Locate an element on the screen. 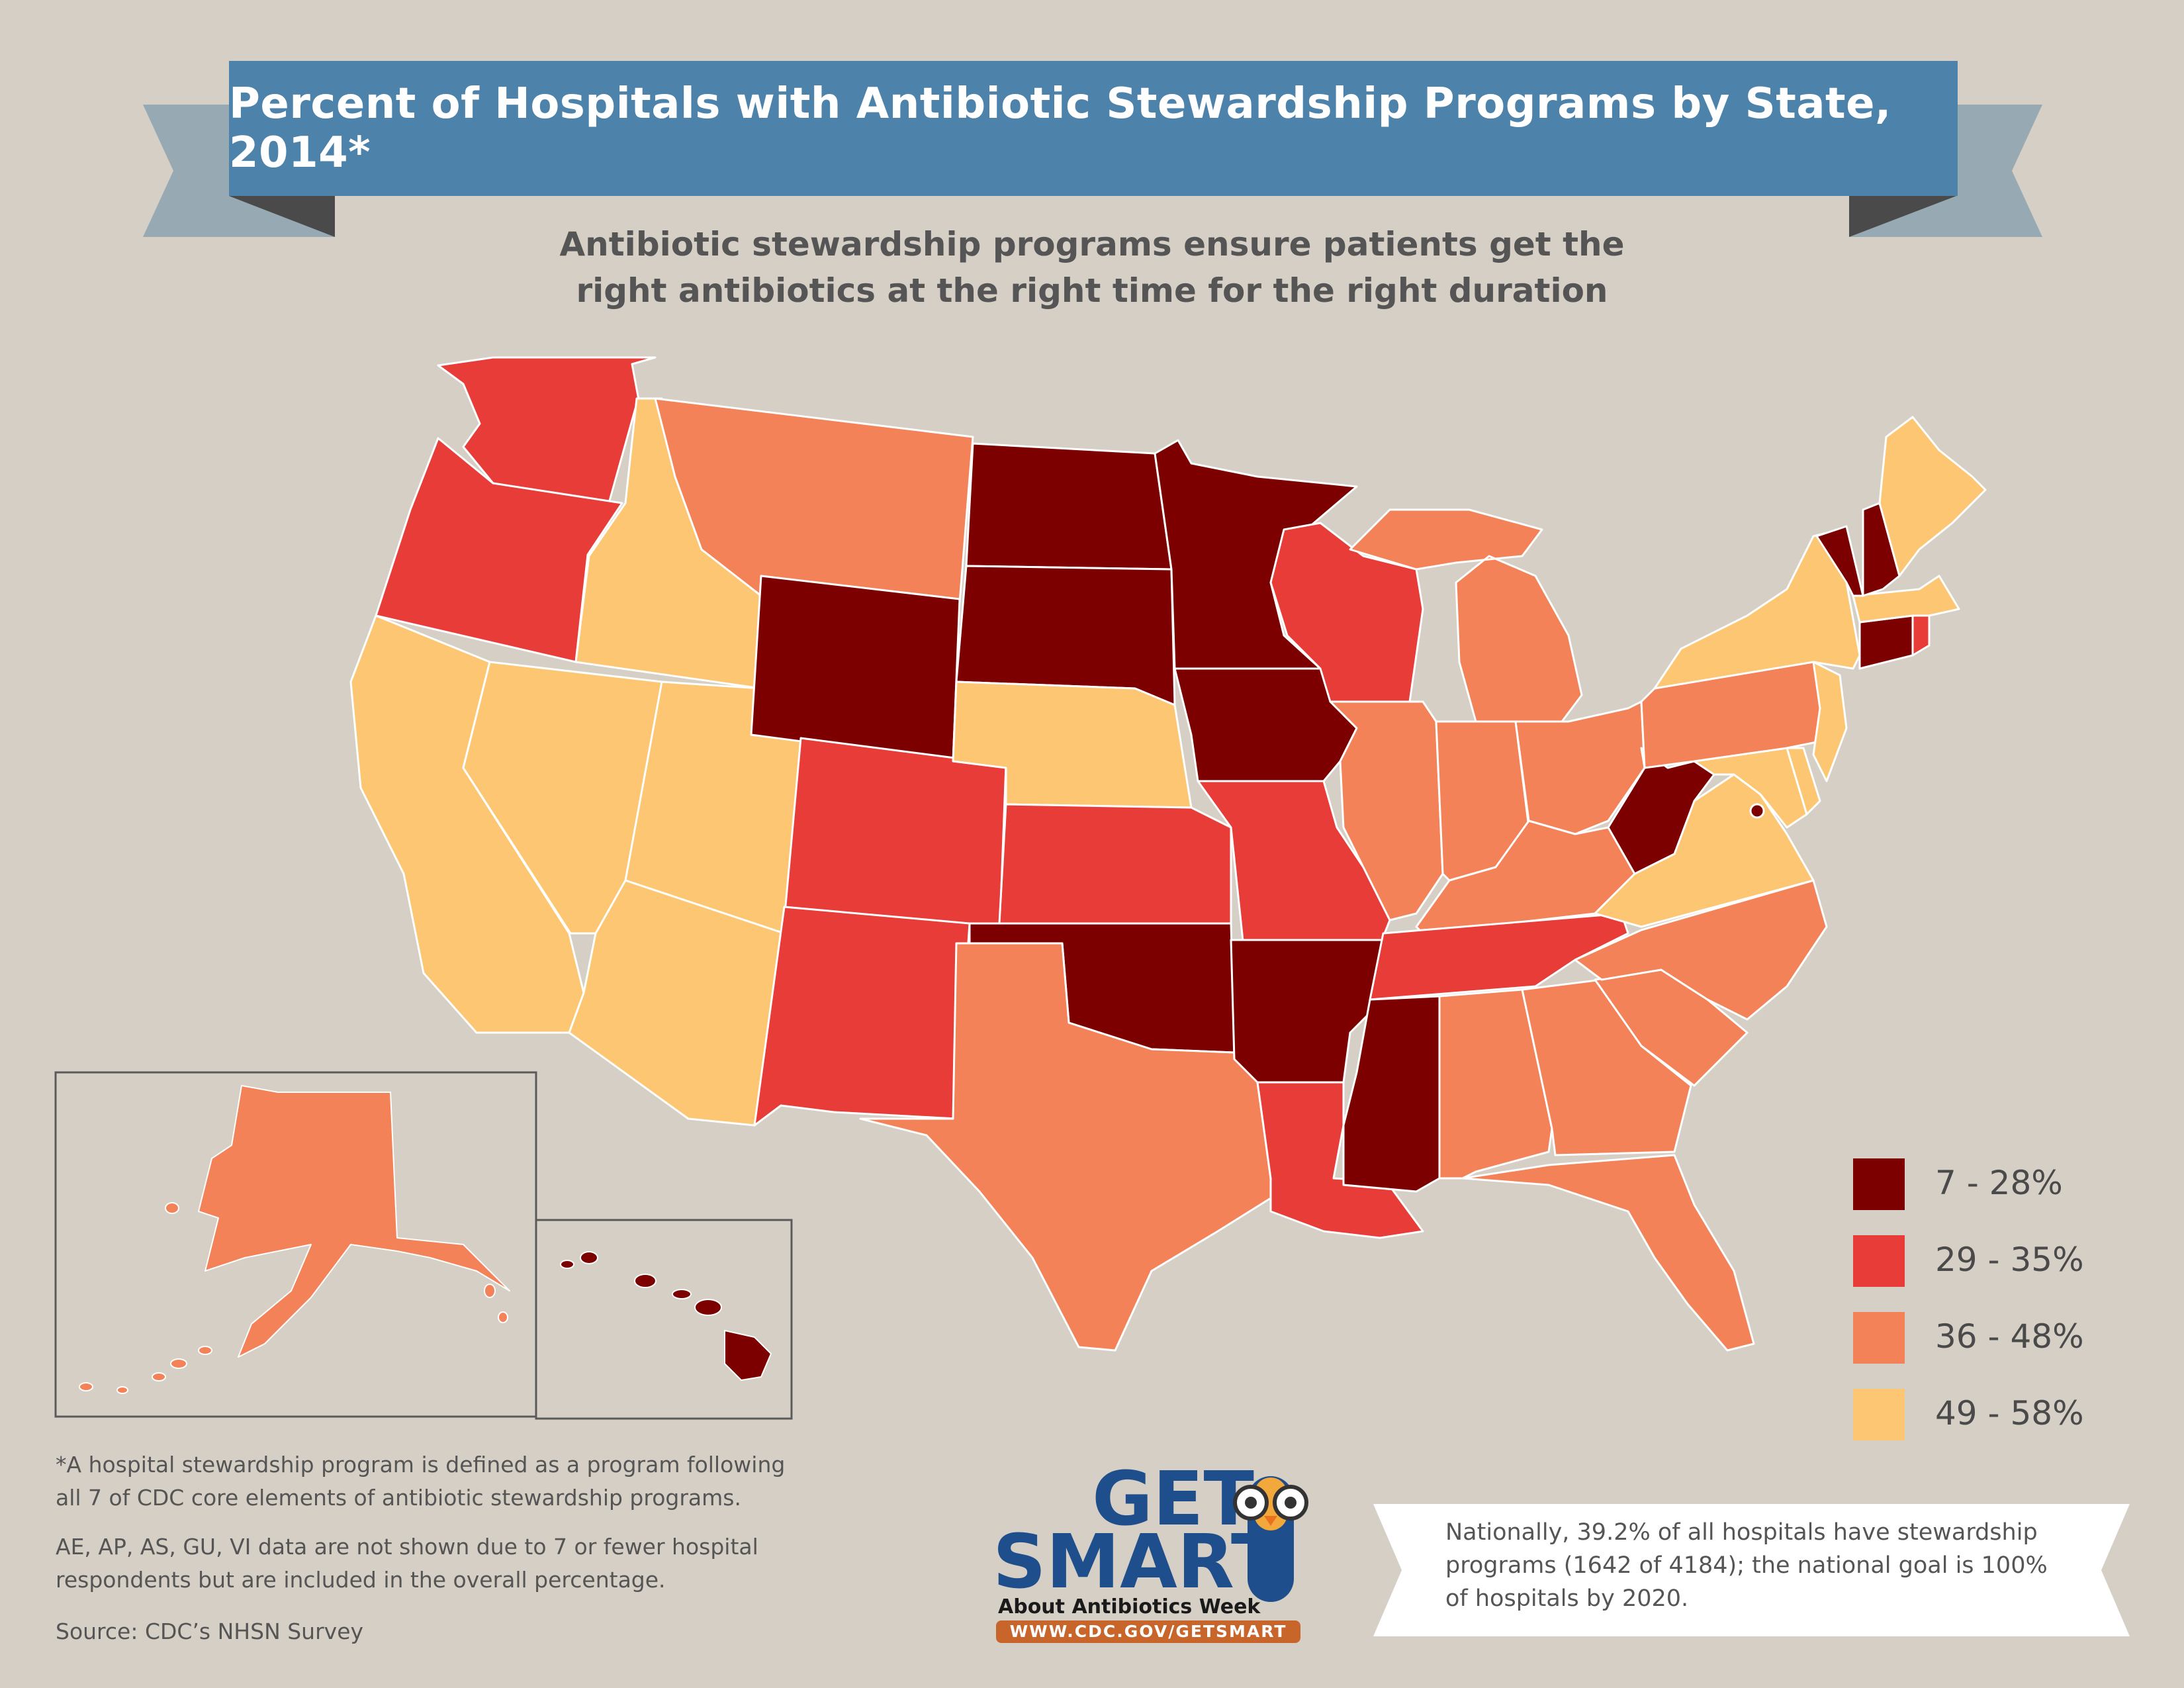 This screenshot has width=2184, height=1688. state-NC is located at coordinates (1701, 950).